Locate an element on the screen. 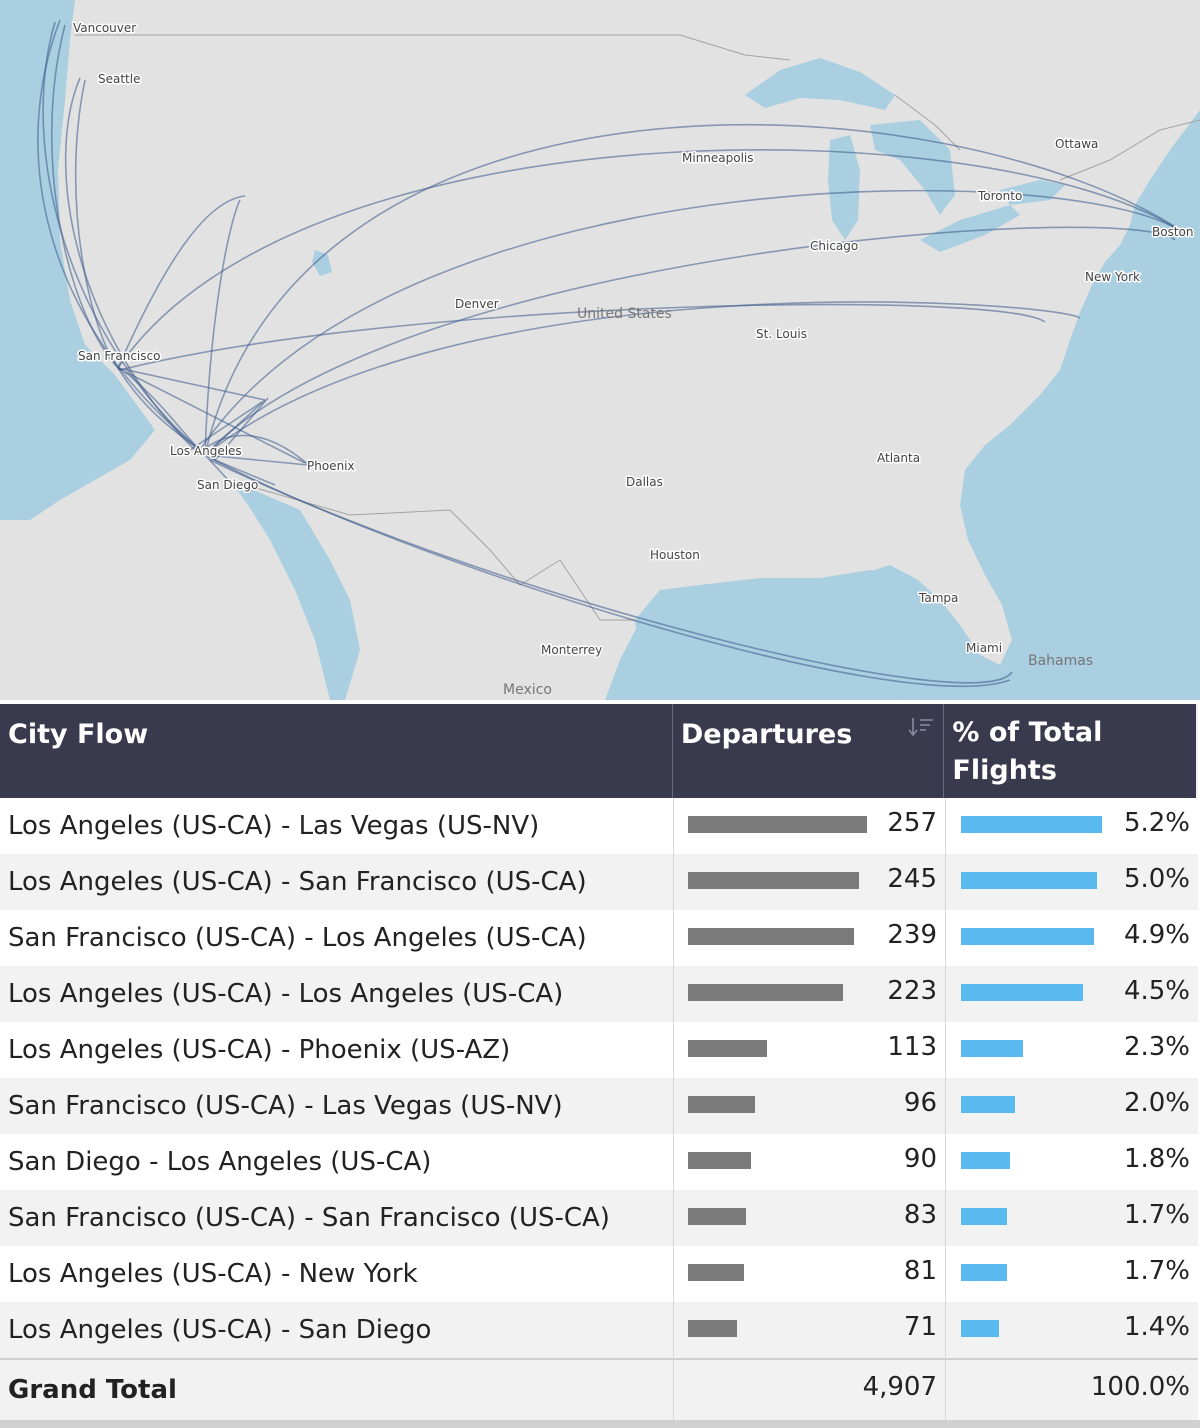  sort-descending-icon is located at coordinates (921, 727).